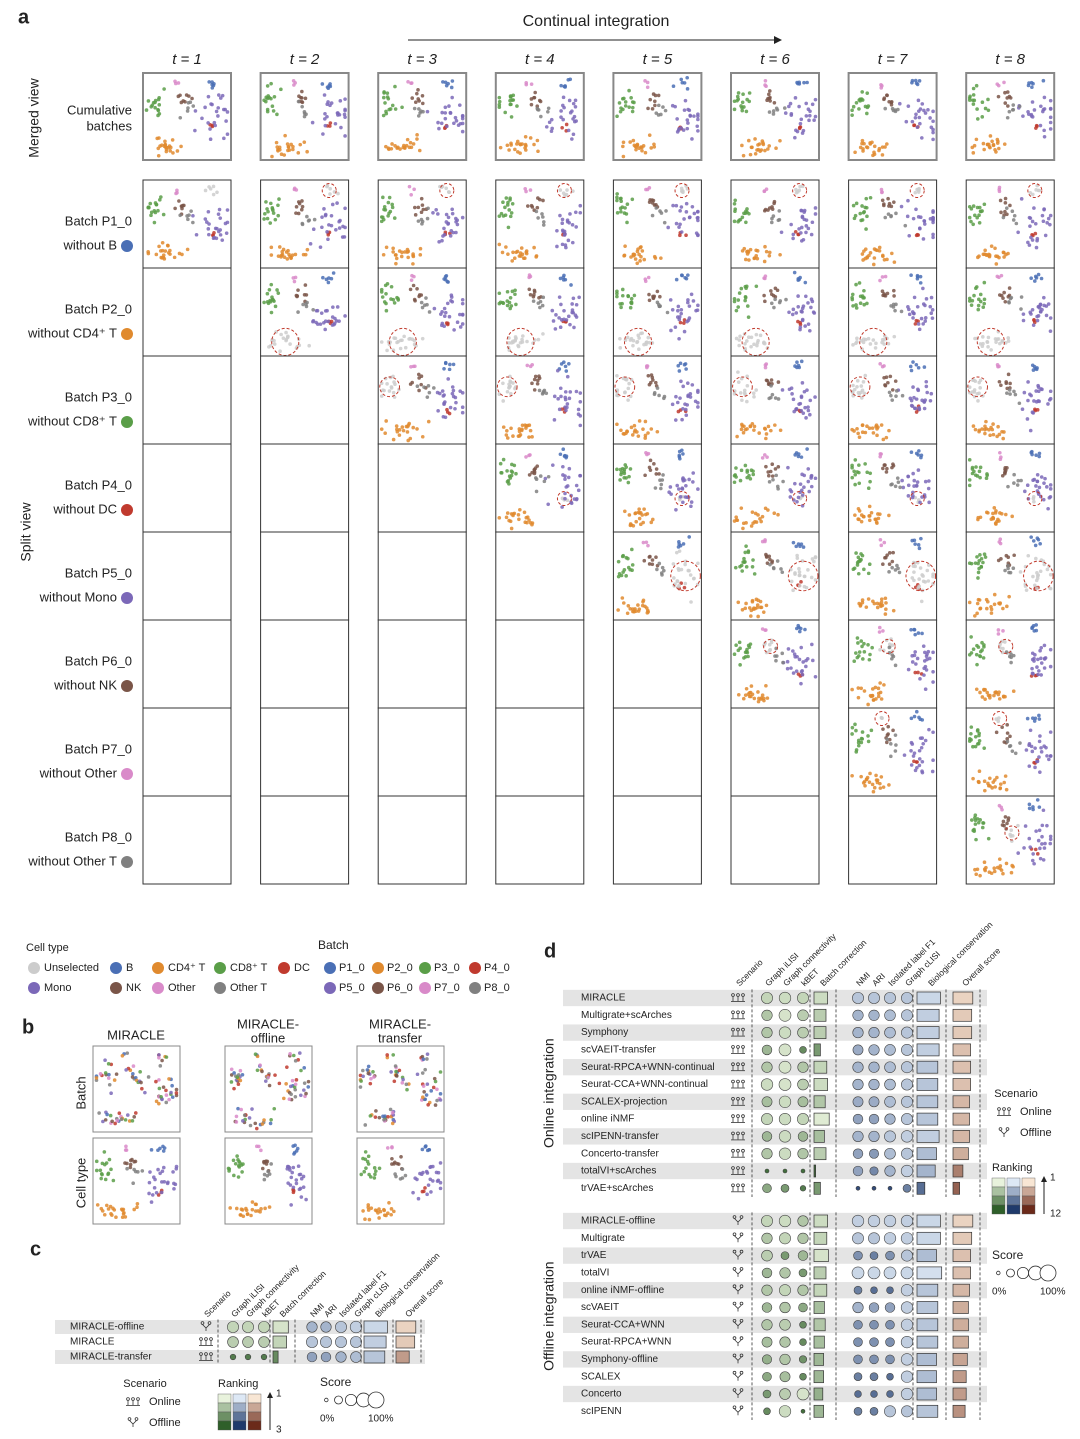 This screenshot has width=1080, height=1439. I want to click on scenario-icon, so click(743, 1150).